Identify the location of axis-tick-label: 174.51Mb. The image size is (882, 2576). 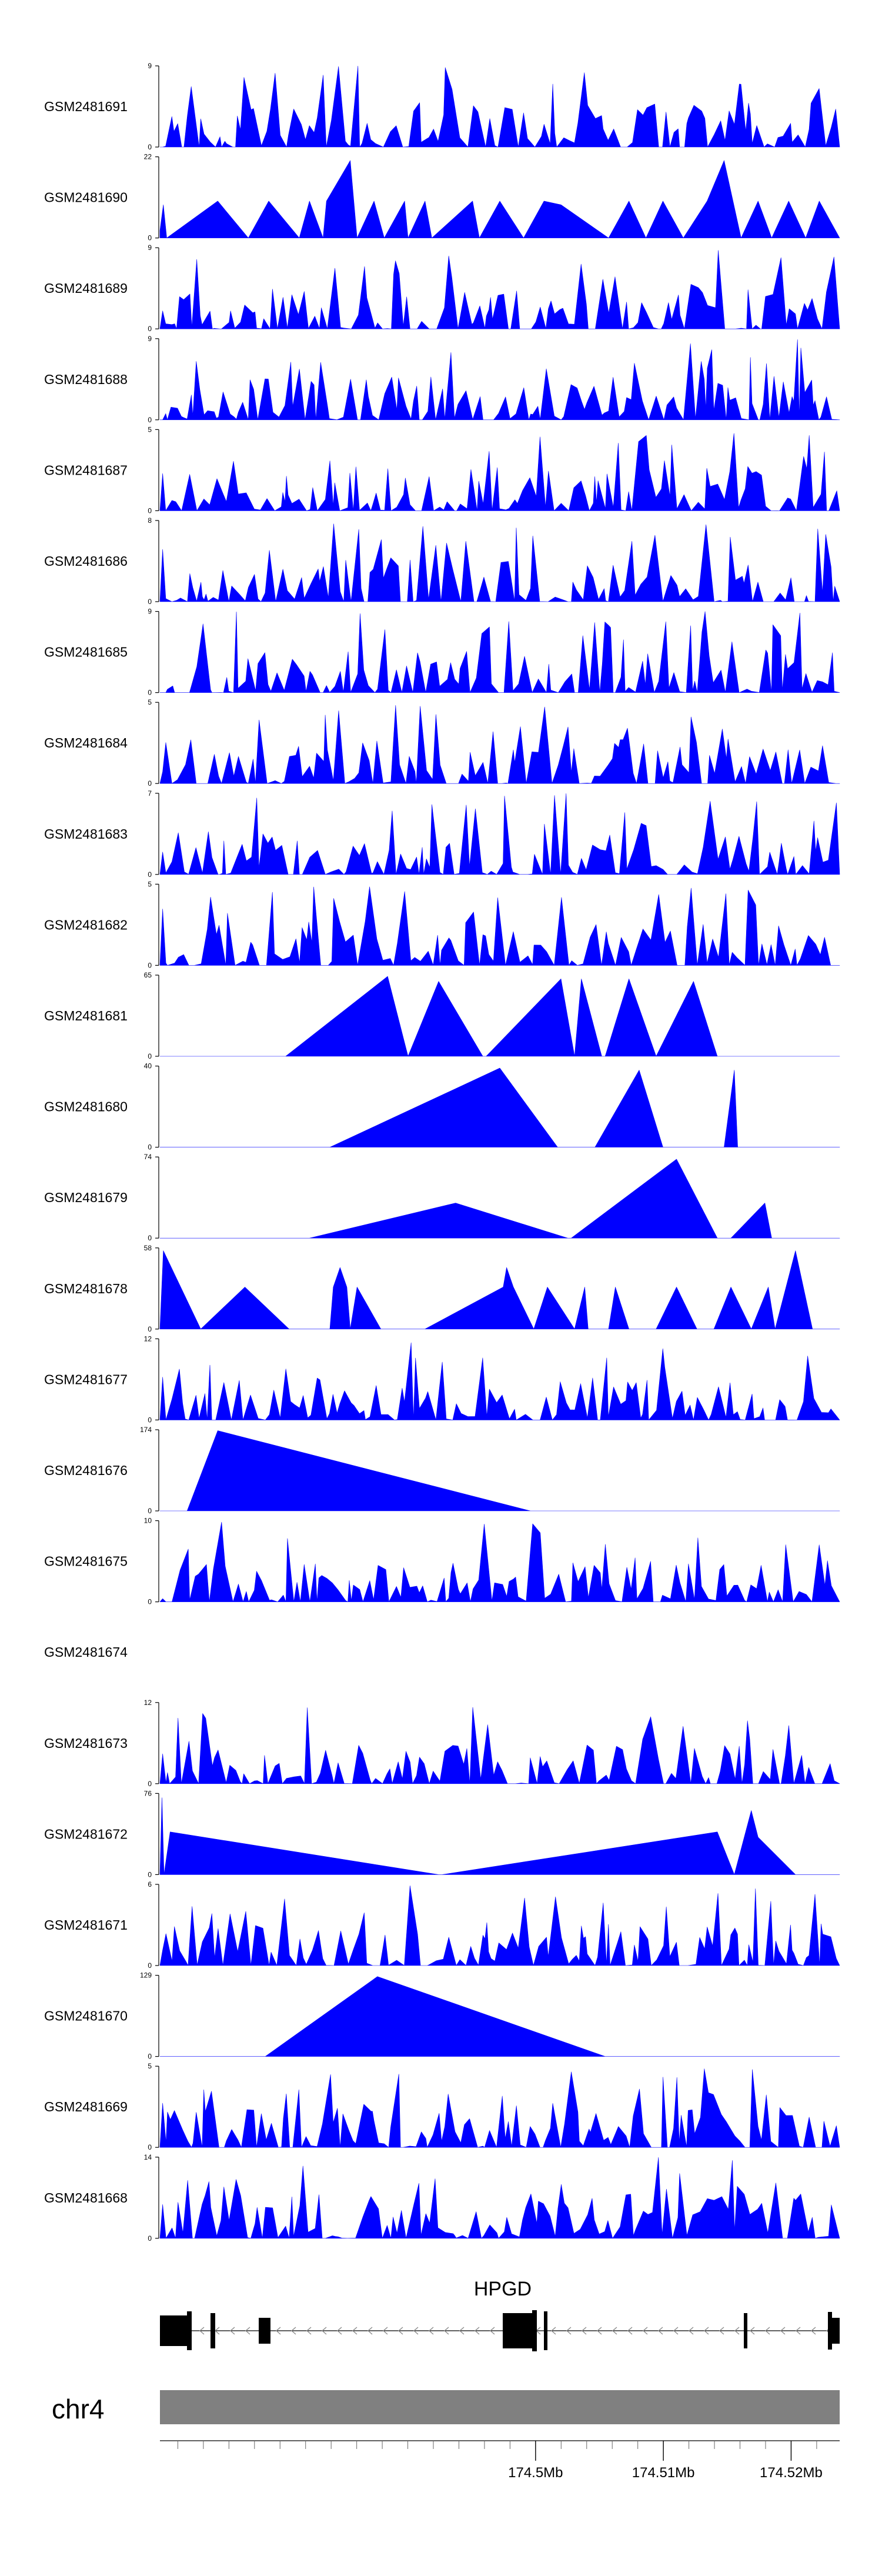
(663, 2473).